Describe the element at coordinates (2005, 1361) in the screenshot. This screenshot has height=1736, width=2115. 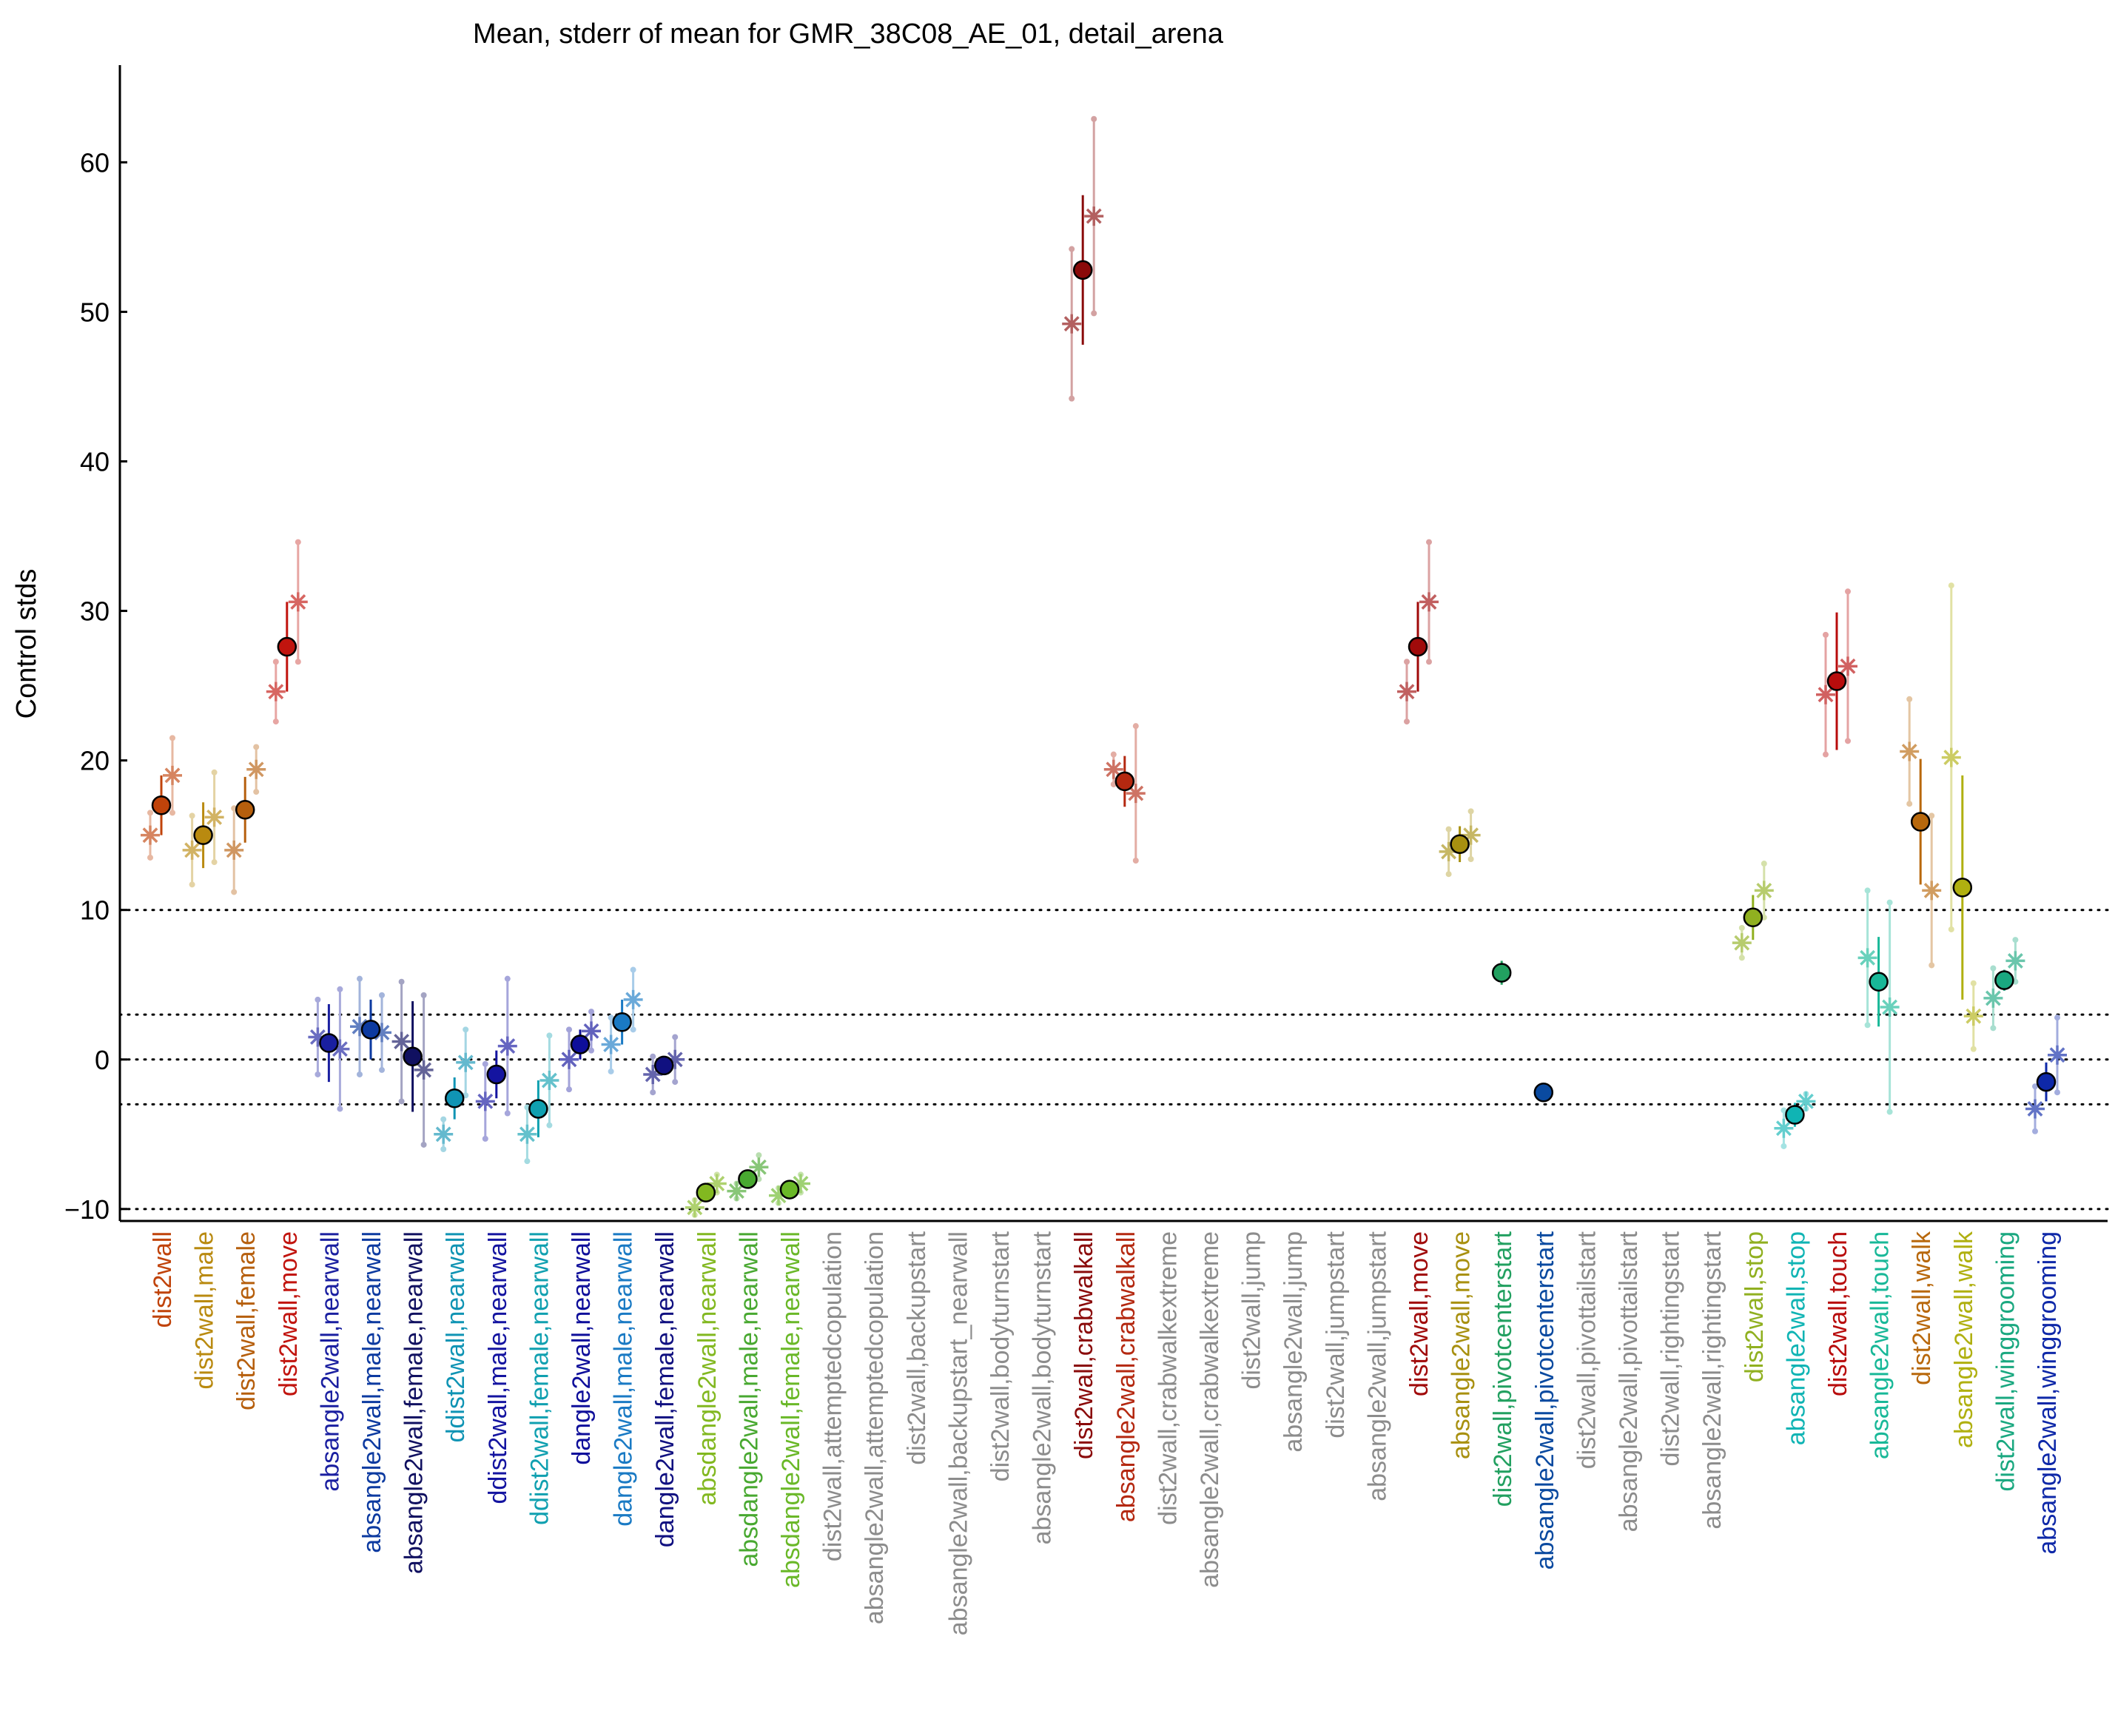
I see `x-tick-label: dist2wall,winggrooming` at that location.